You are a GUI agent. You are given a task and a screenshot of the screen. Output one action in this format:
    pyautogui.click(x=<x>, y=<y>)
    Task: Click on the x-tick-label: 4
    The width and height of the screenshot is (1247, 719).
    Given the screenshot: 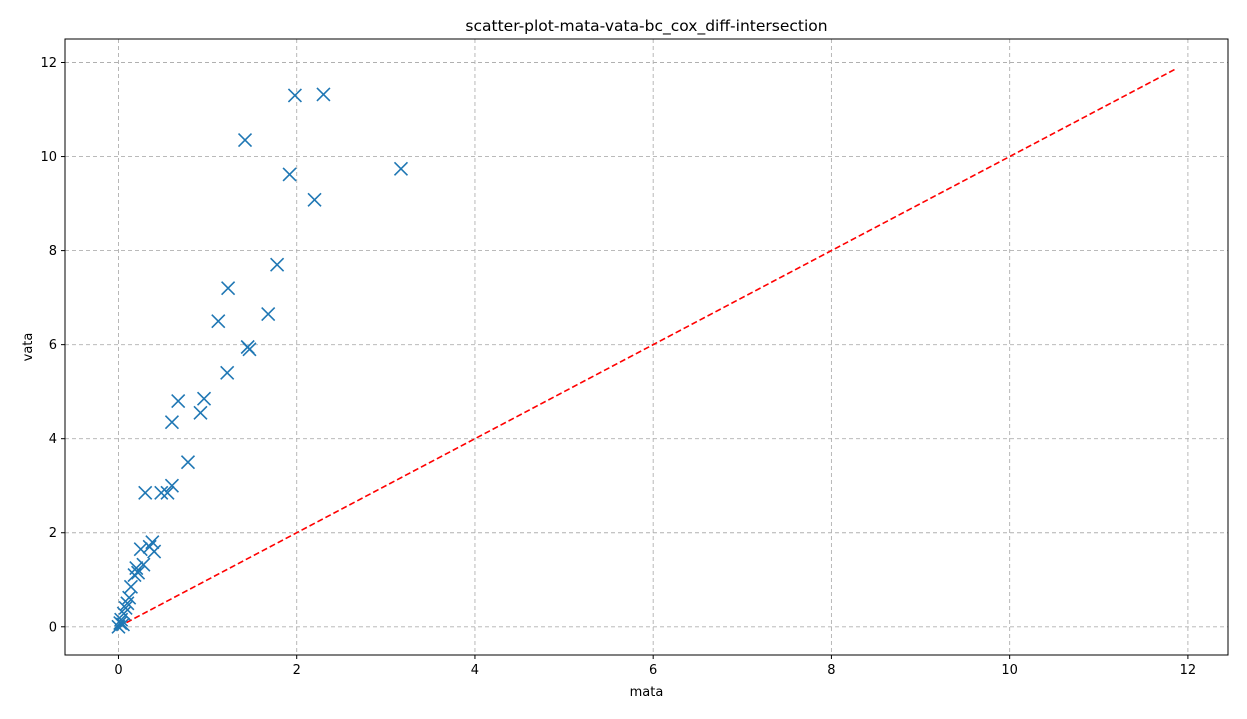 What is the action you would take?
    pyautogui.click(x=475, y=670)
    